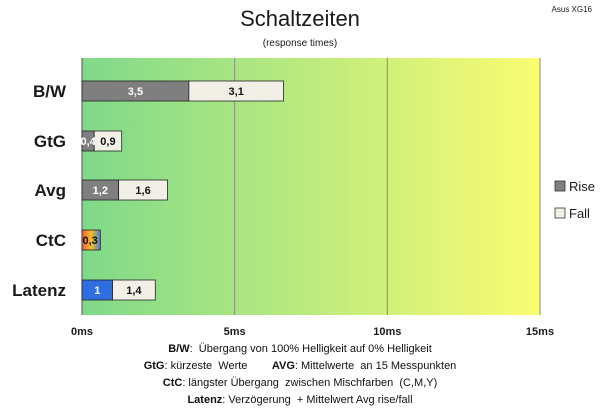 This screenshot has width=600, height=415. I want to click on footer-text-avg: : Mittelwerte an 15 Messpunkten, so click(375, 366).